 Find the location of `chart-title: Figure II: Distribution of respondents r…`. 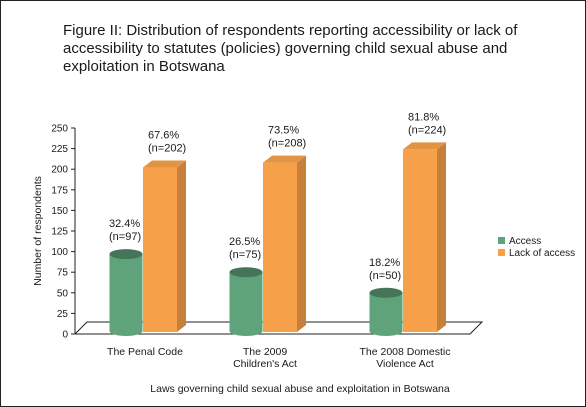

chart-title: Figure II: Distribution of respondents r… is located at coordinates (290, 48).